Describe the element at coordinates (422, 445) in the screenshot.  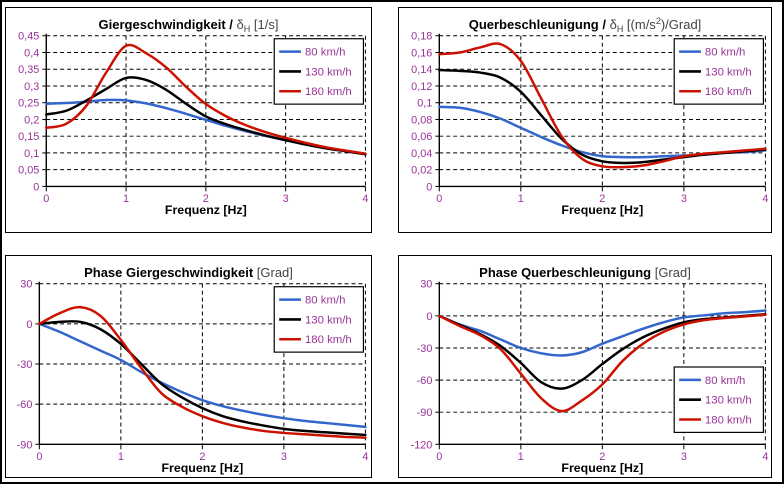
I see `y-tick-label: -120` at that location.